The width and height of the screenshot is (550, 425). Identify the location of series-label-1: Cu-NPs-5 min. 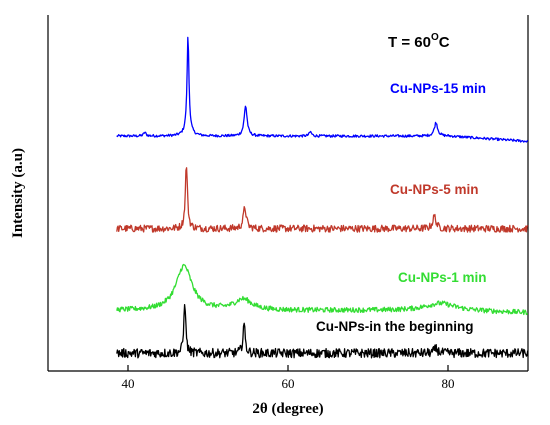
(434, 189).